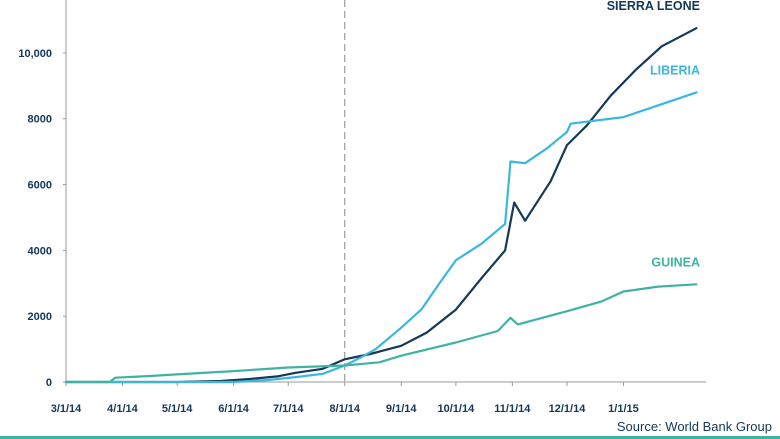 This screenshot has height=439, width=780. I want to click on y-tick-label: 8000, so click(40, 120).